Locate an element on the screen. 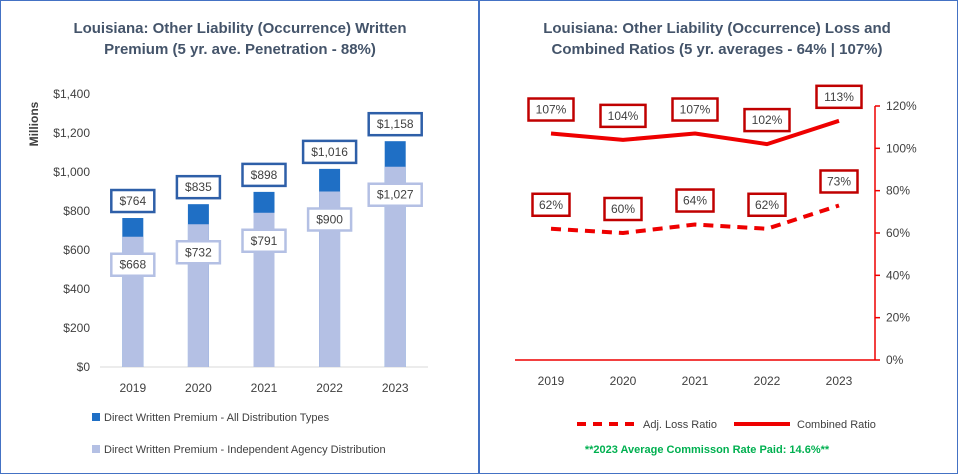  data-label-all-distribution-2020-text: $835 is located at coordinates (198, 187).